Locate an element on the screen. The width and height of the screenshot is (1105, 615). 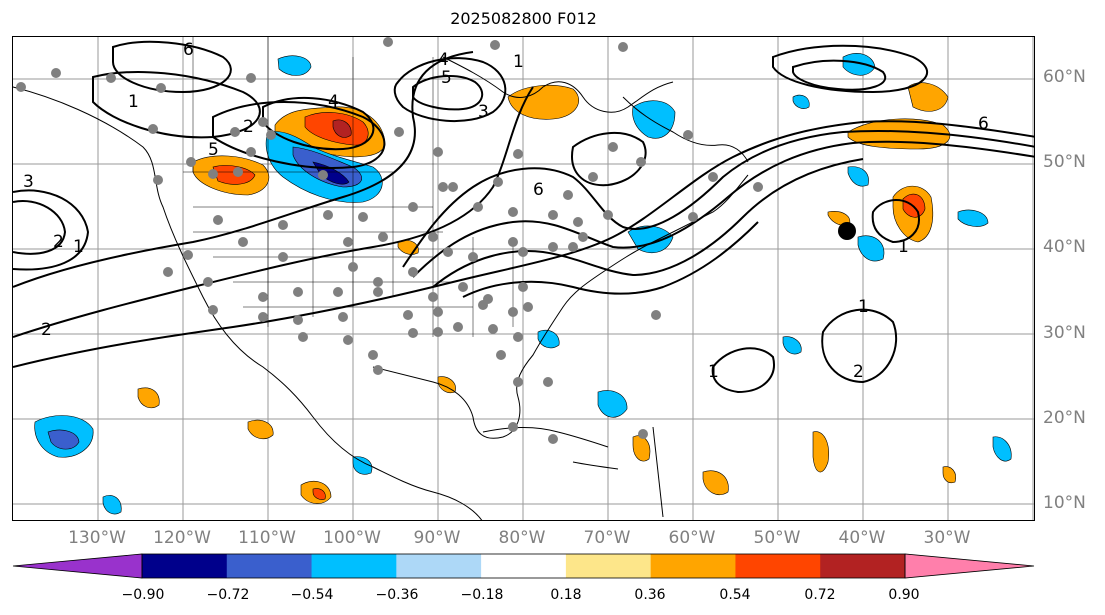
lat-label: 10°N is located at coordinates (1064, 503).